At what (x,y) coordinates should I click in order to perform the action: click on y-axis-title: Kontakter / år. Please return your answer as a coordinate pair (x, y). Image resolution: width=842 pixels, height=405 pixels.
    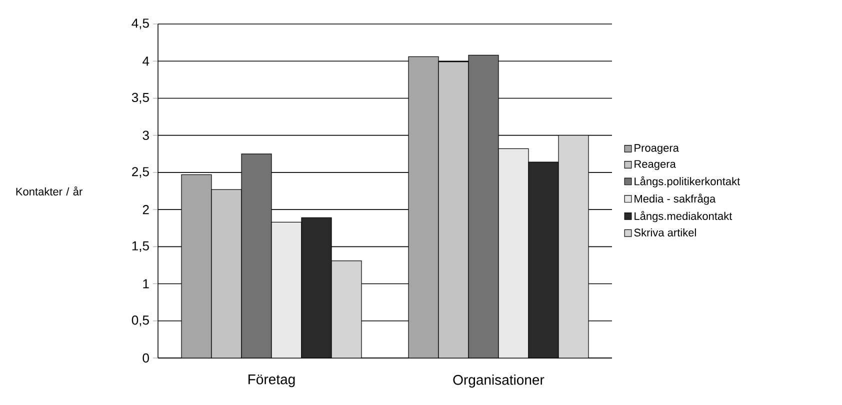
    Looking at the image, I should click on (49, 191).